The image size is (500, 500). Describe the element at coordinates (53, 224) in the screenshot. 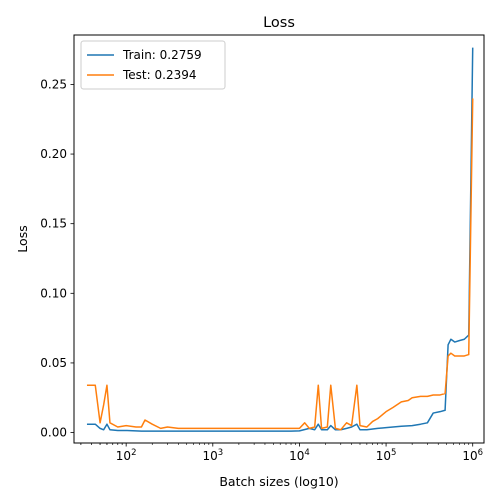

I see `y-tick-label: 0.15` at that location.